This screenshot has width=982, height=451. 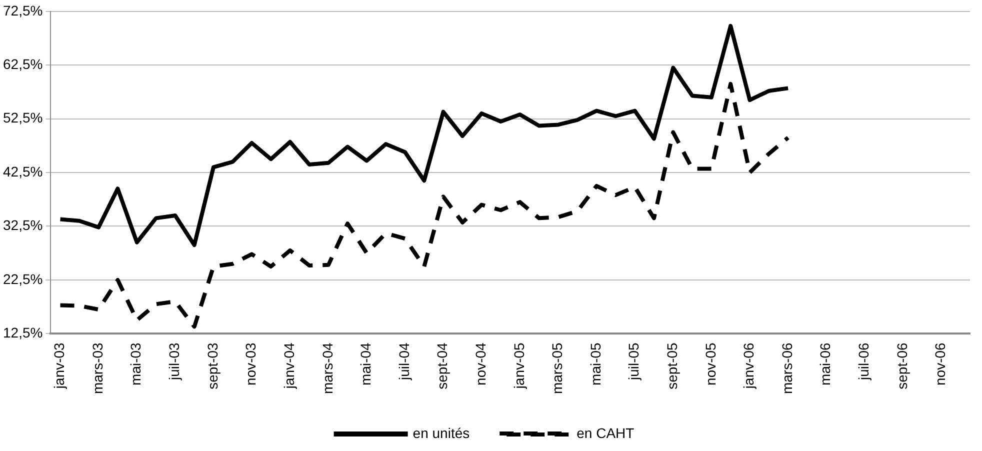 I want to click on x-tick-label: janv-03, so click(x=59, y=366).